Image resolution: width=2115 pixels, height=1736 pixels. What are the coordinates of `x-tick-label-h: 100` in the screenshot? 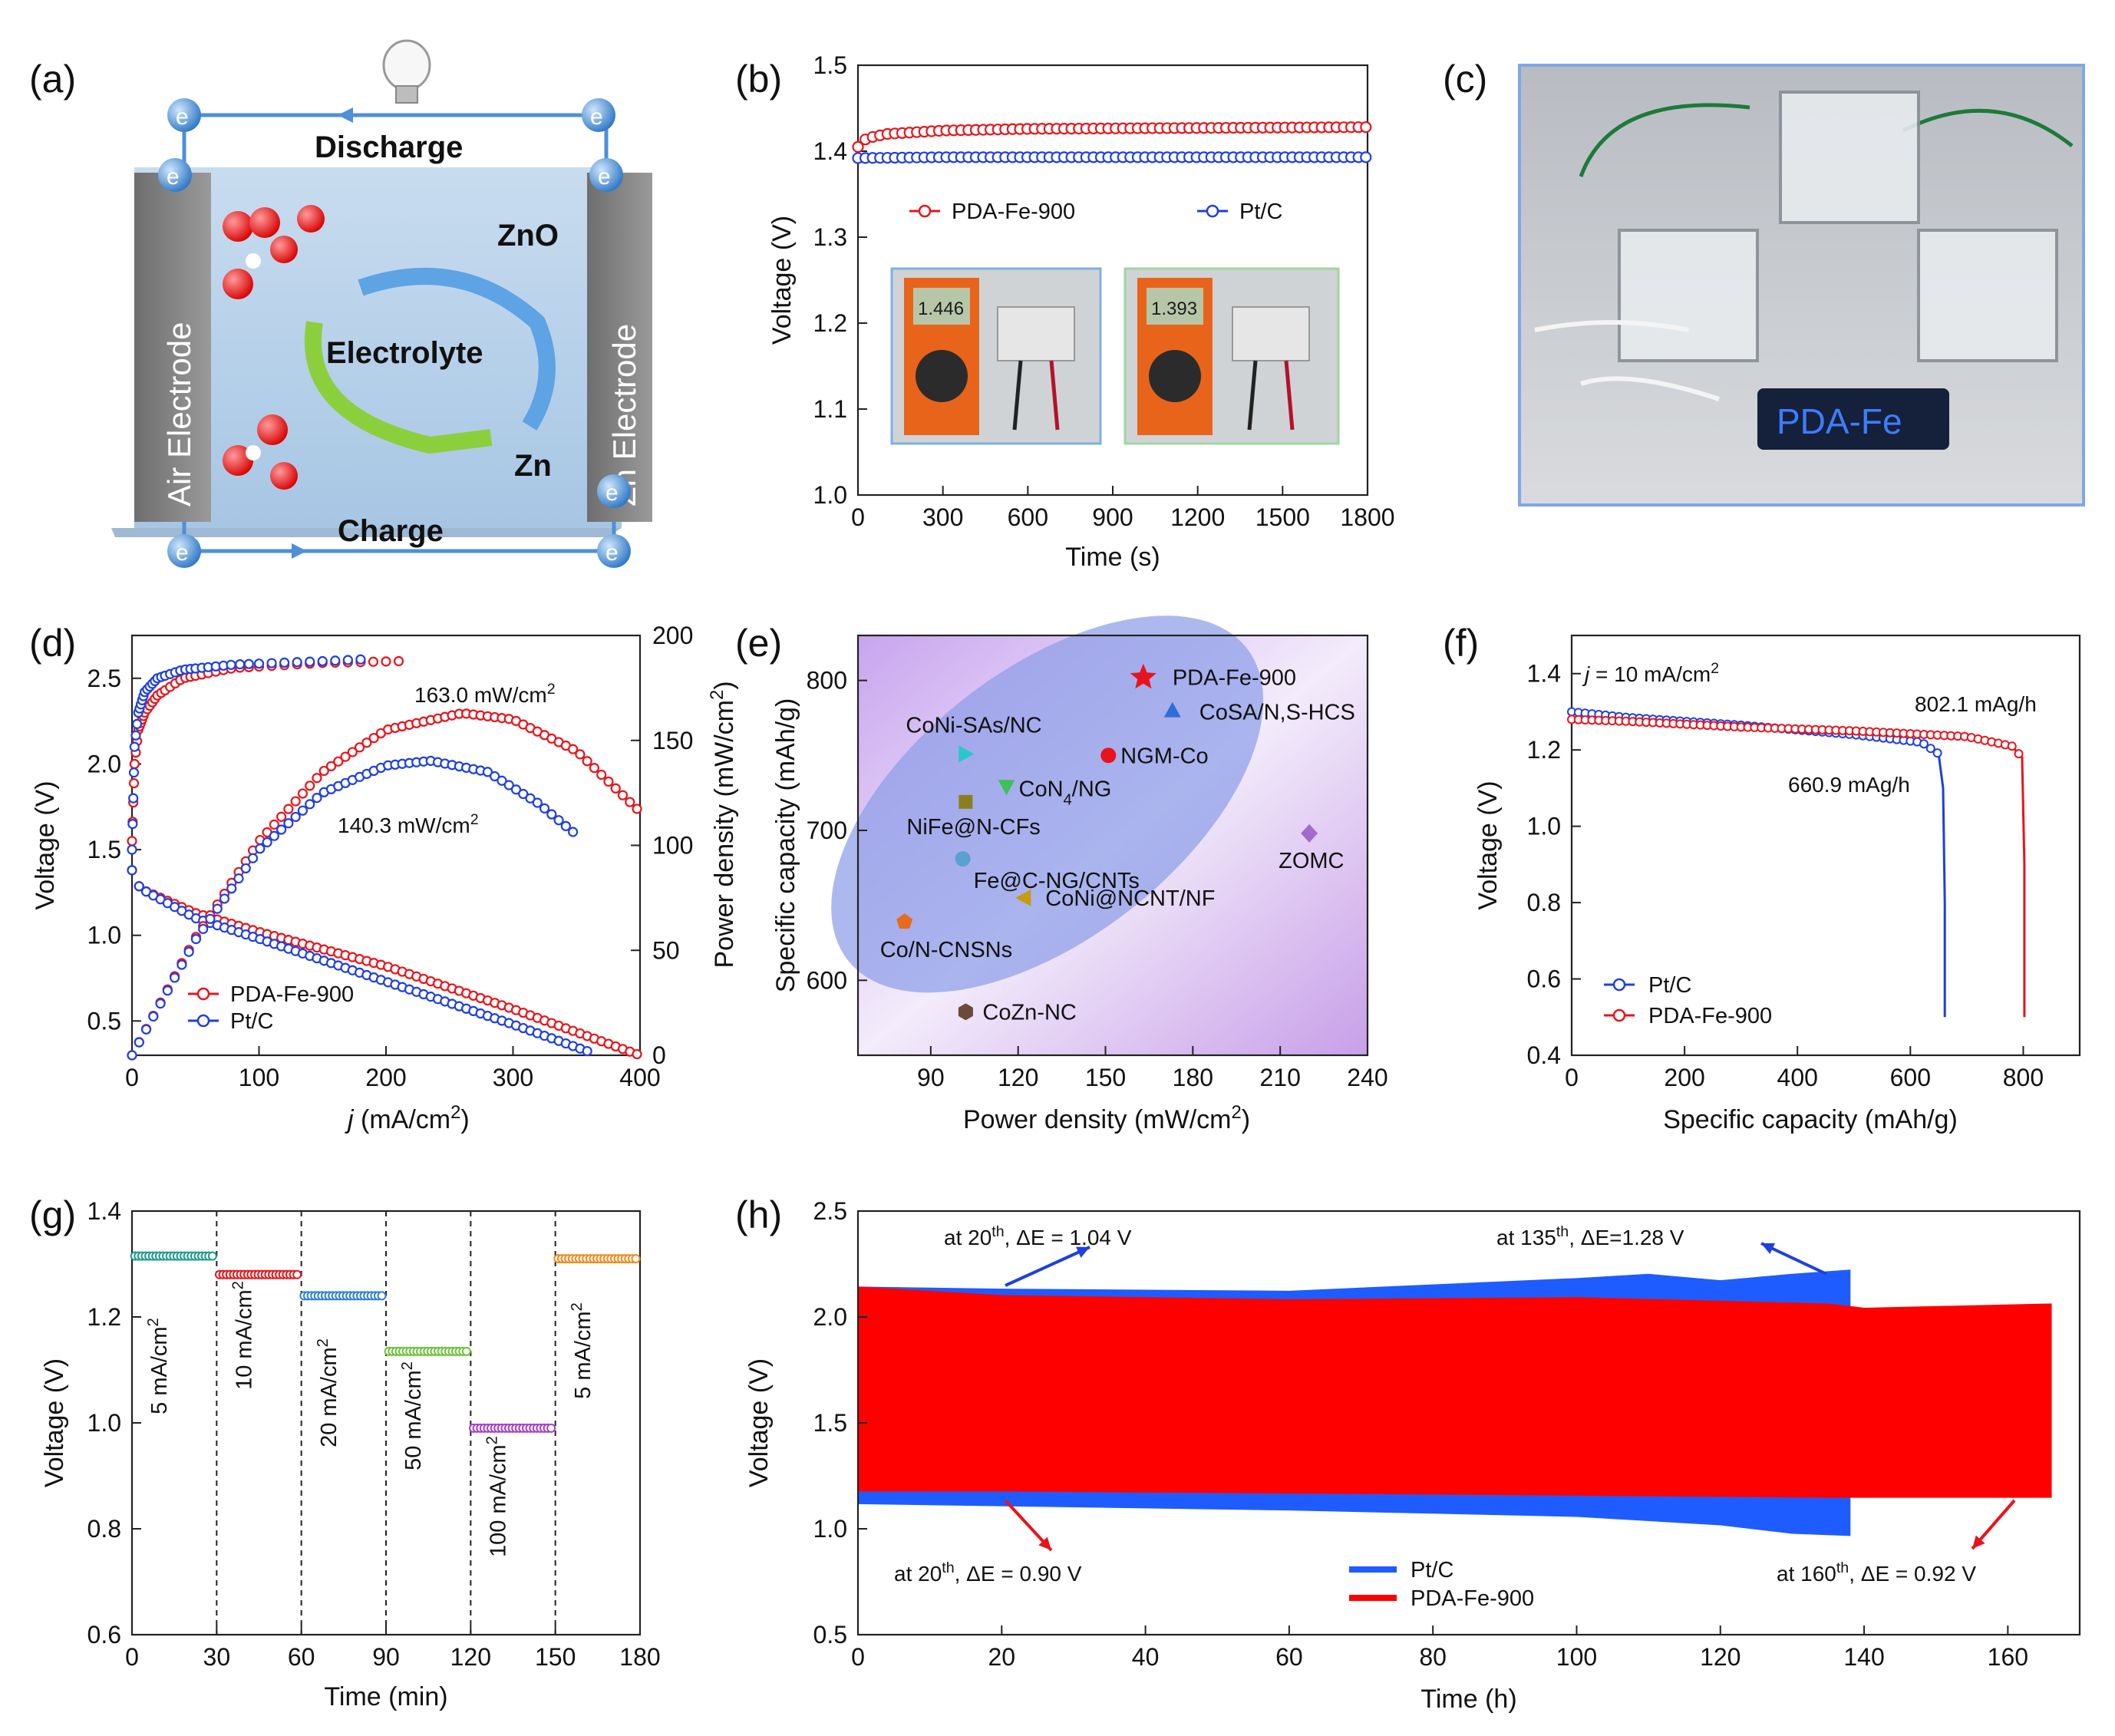 It's located at (1576, 1657).